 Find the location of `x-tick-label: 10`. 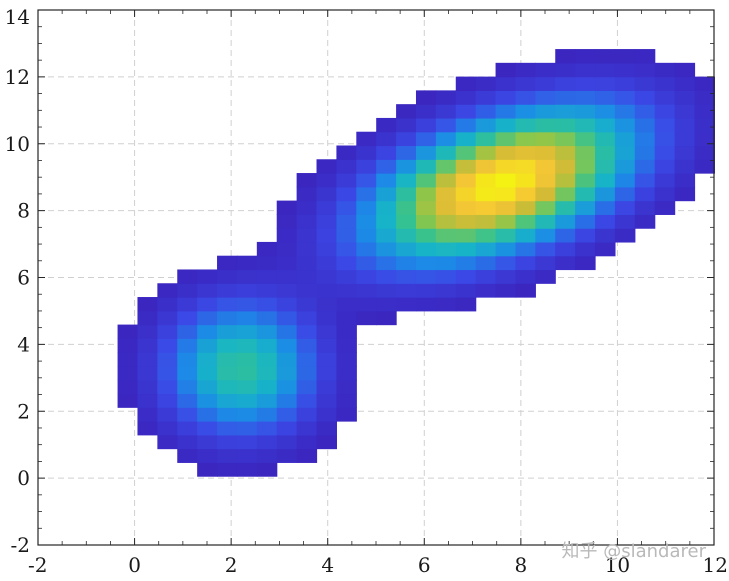

x-tick-label: 10 is located at coordinates (617, 565).